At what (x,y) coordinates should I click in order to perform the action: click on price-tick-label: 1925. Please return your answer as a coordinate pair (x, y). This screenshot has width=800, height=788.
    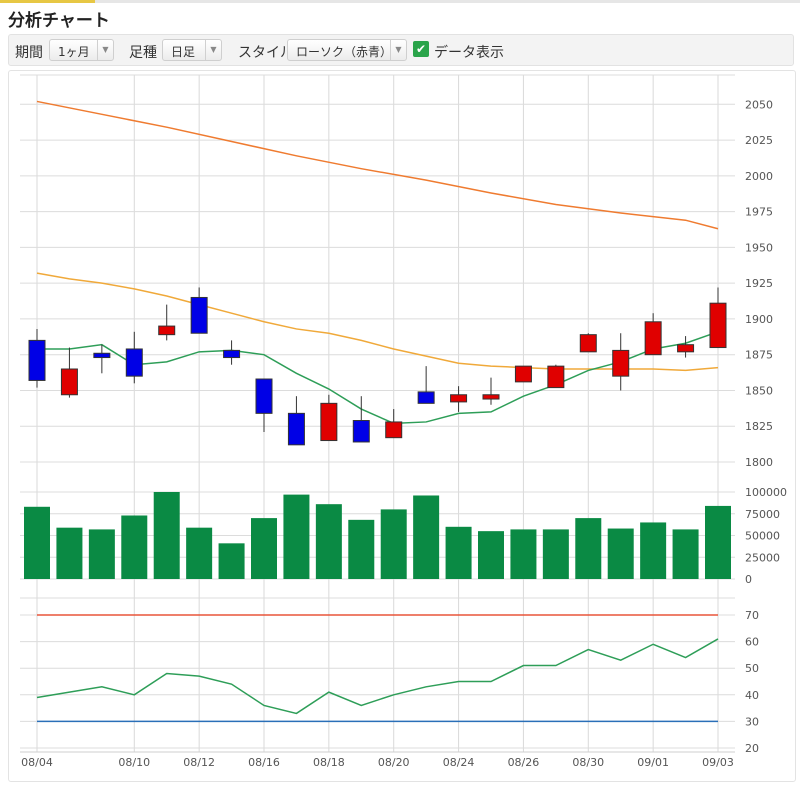
    Looking at the image, I should click on (759, 283).